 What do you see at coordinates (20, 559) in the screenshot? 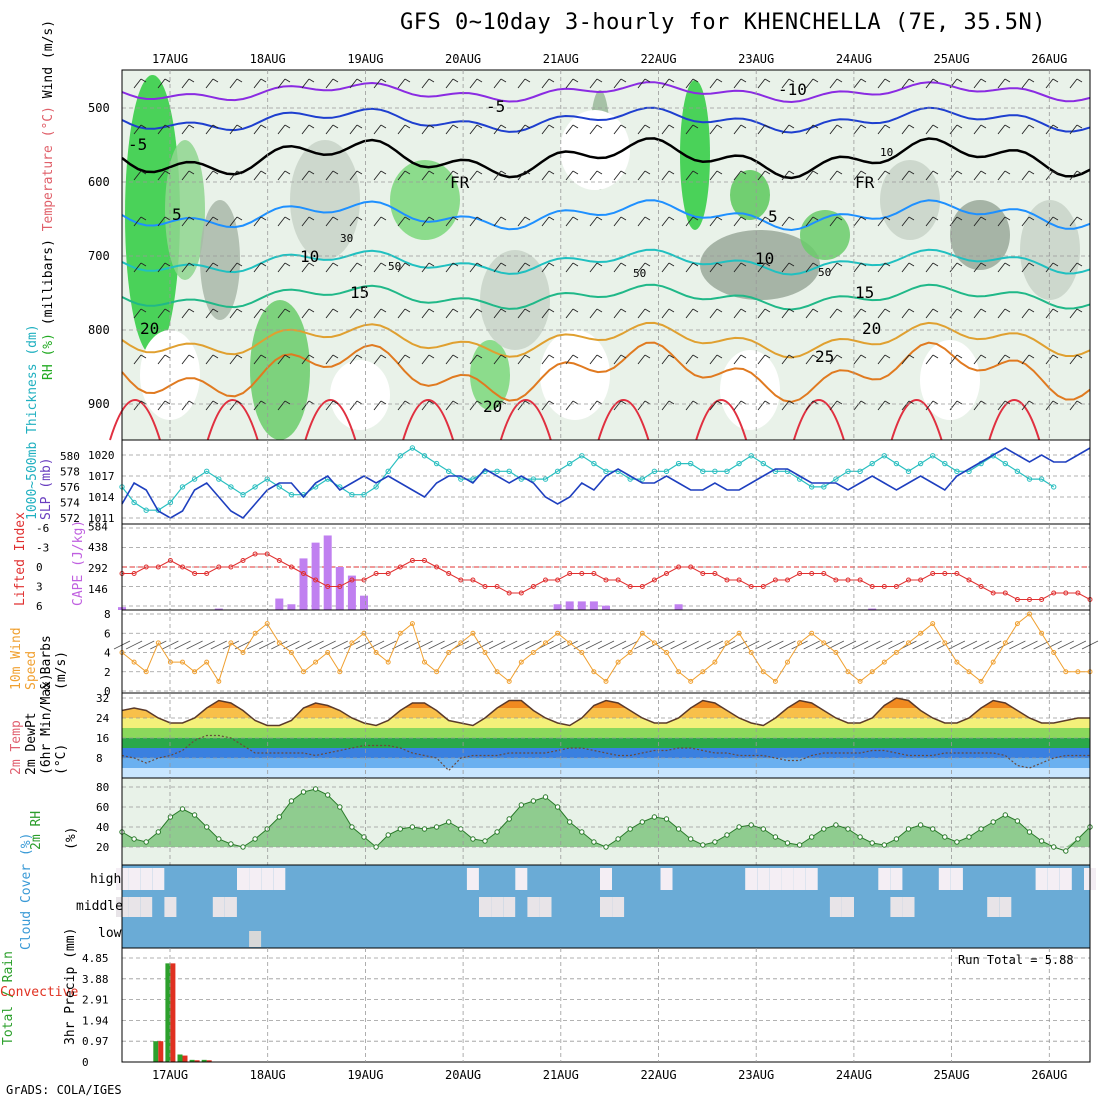
I see `li-ylabel: Lifted Index` at bounding box center [20, 559].